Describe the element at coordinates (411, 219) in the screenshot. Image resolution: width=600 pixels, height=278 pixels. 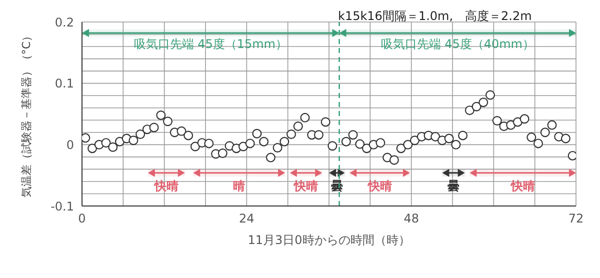
I see `x-tick-label: 48` at that location.